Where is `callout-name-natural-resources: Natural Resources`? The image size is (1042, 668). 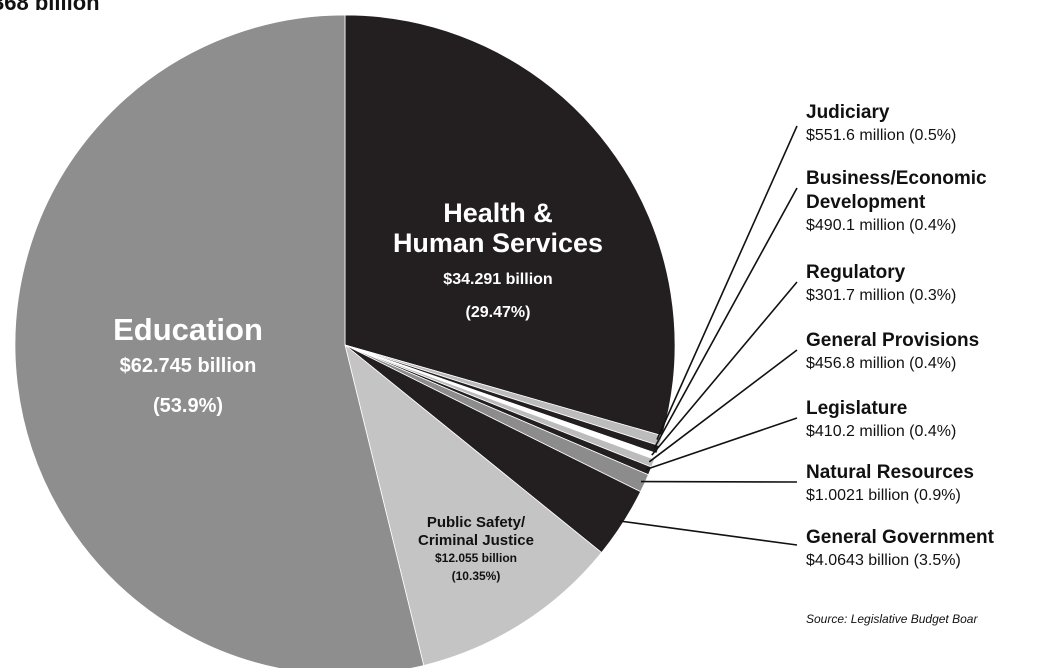
callout-name-natural-resources: Natural Resources is located at coordinates (890, 472).